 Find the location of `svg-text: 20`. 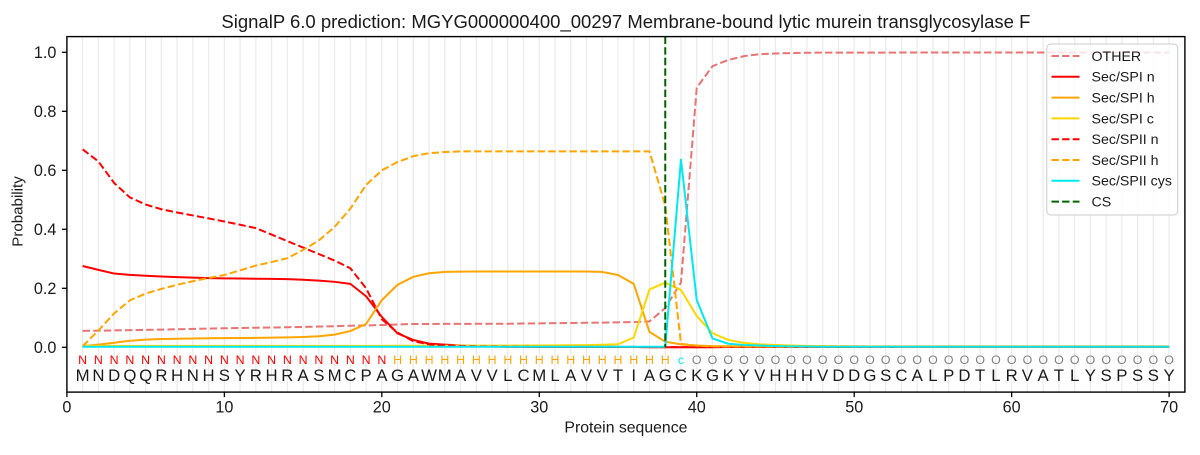

svg-text: 20 is located at coordinates (382, 408).